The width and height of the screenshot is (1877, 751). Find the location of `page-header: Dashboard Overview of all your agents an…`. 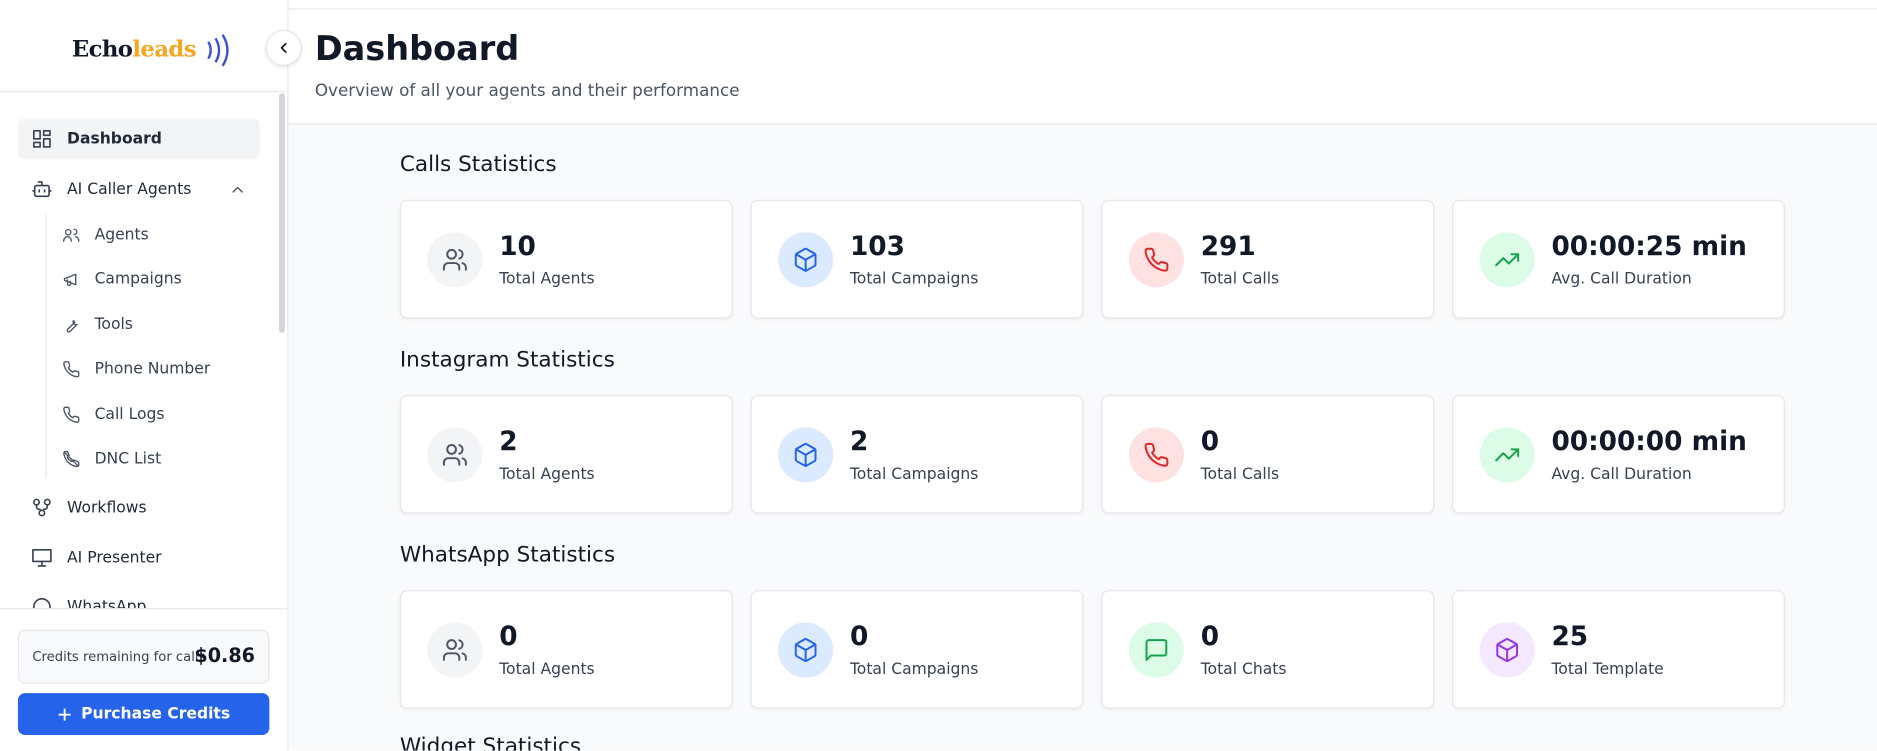

page-header: Dashboard Overview of all your agents an… is located at coordinates (1082, 67).